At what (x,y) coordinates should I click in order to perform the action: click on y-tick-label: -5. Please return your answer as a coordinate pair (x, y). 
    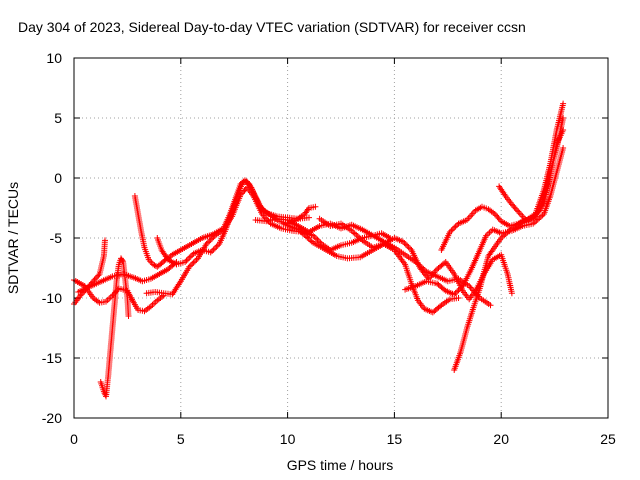
    Looking at the image, I should click on (56, 238).